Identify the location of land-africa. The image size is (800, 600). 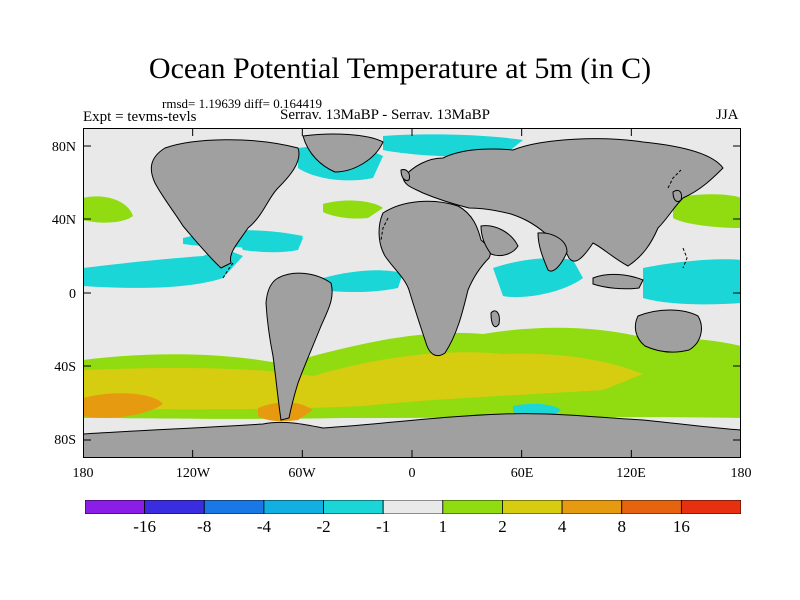
(434, 278).